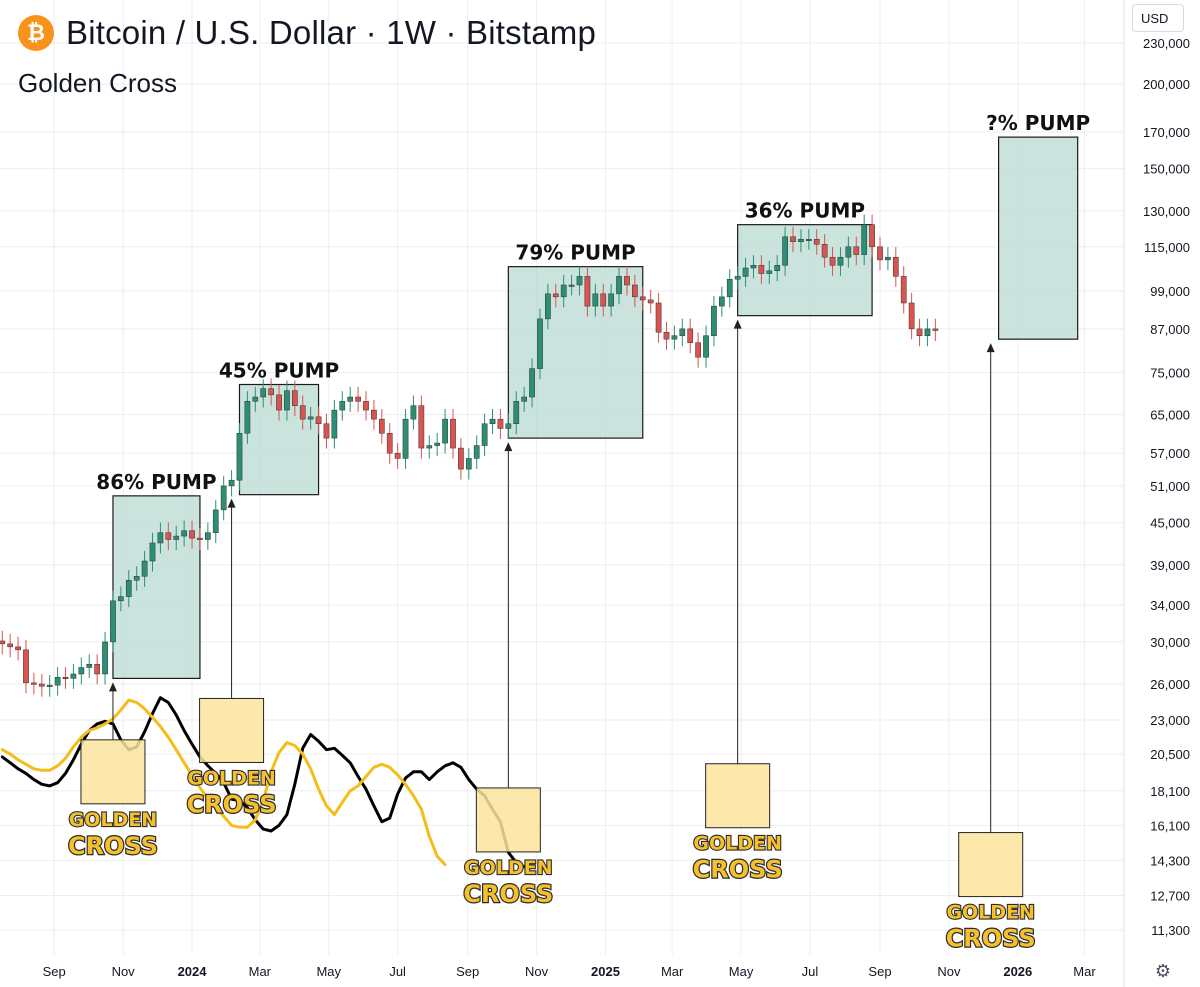  I want to click on pump-label: 45% PUMP, so click(279, 371).